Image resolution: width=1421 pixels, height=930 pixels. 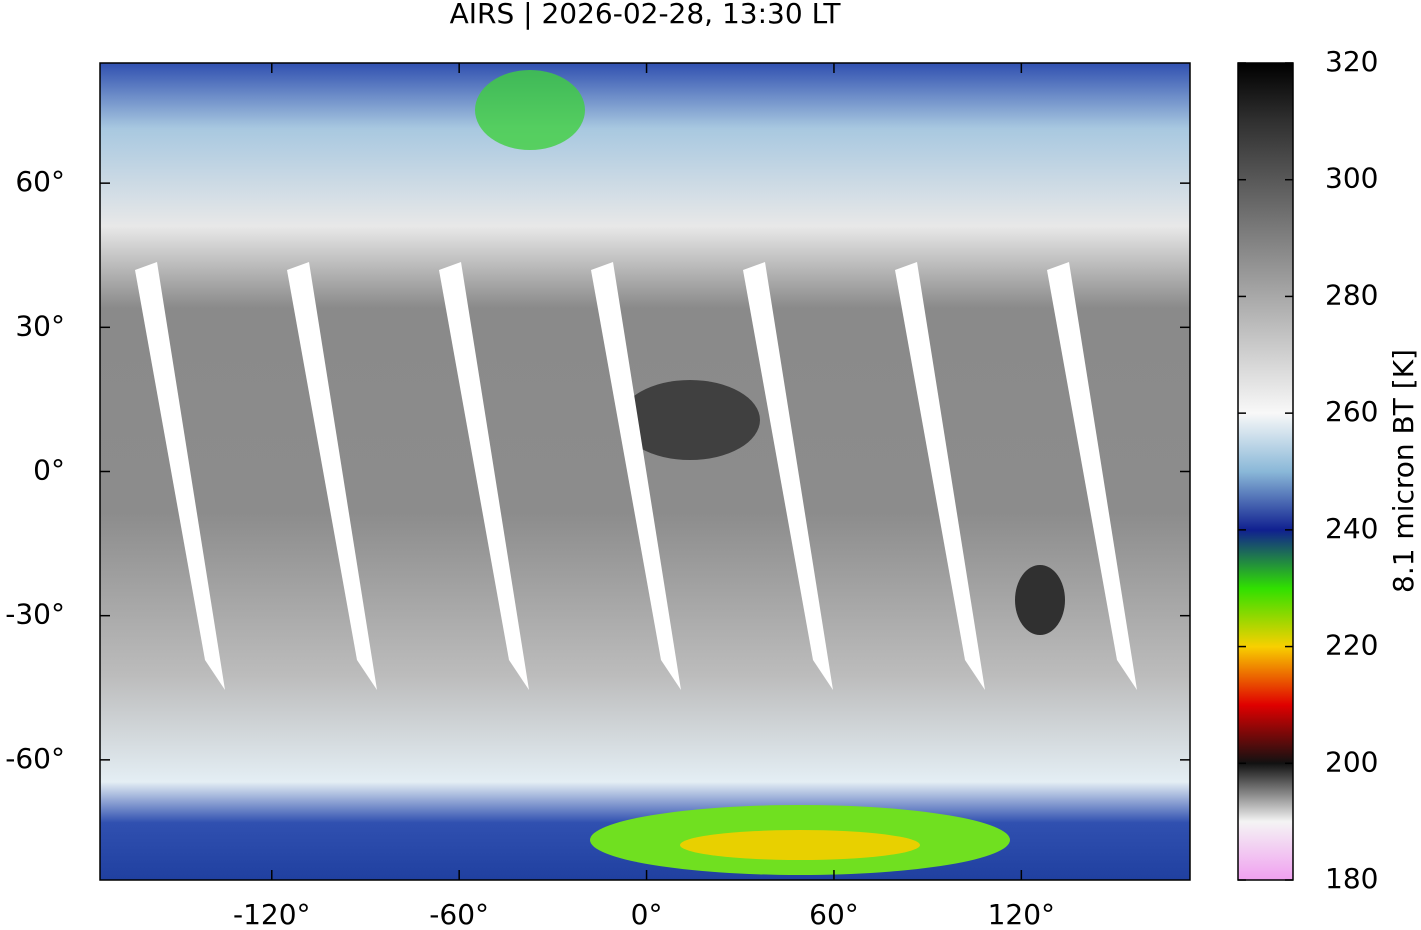 What do you see at coordinates (40, 325) in the screenshot?
I see `y-tick-label: 30°` at bounding box center [40, 325].